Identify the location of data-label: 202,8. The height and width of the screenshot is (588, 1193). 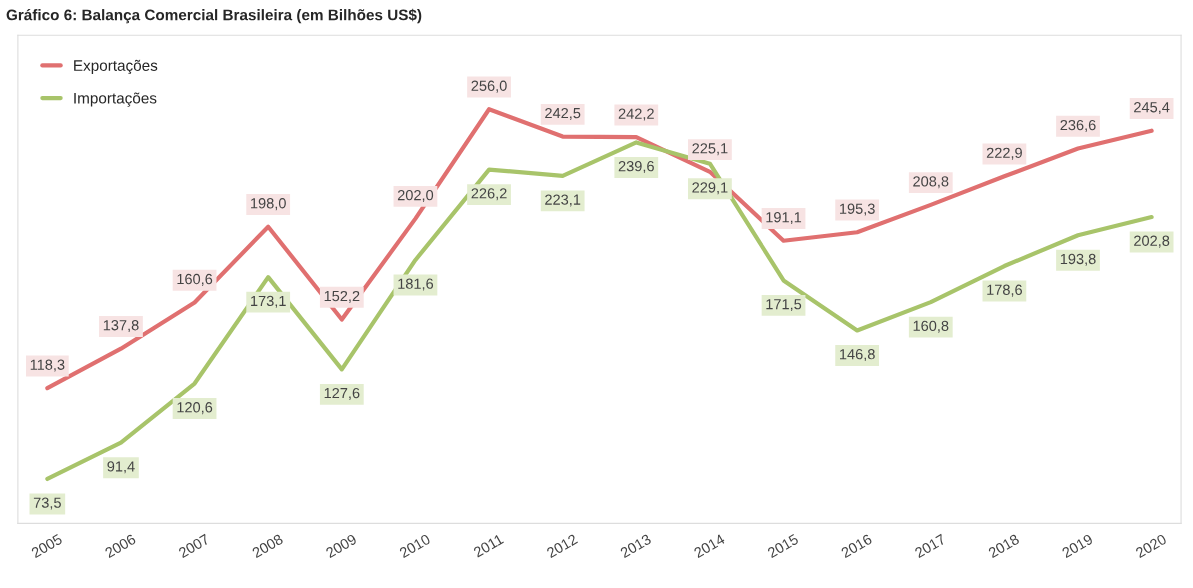
(1152, 241).